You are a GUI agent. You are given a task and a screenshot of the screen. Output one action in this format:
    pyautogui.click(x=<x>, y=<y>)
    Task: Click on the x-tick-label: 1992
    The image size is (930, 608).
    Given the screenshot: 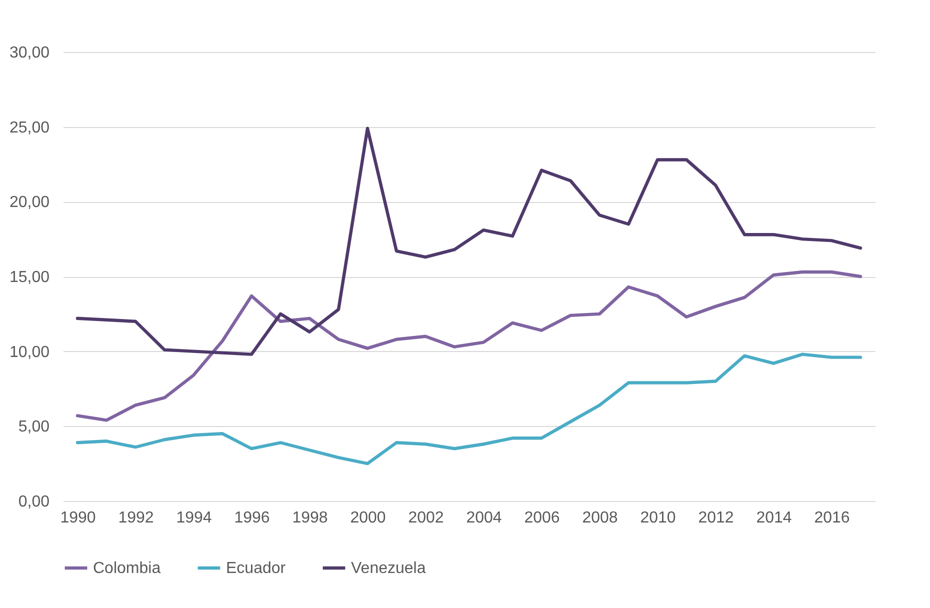 What is the action you would take?
    pyautogui.click(x=136, y=518)
    